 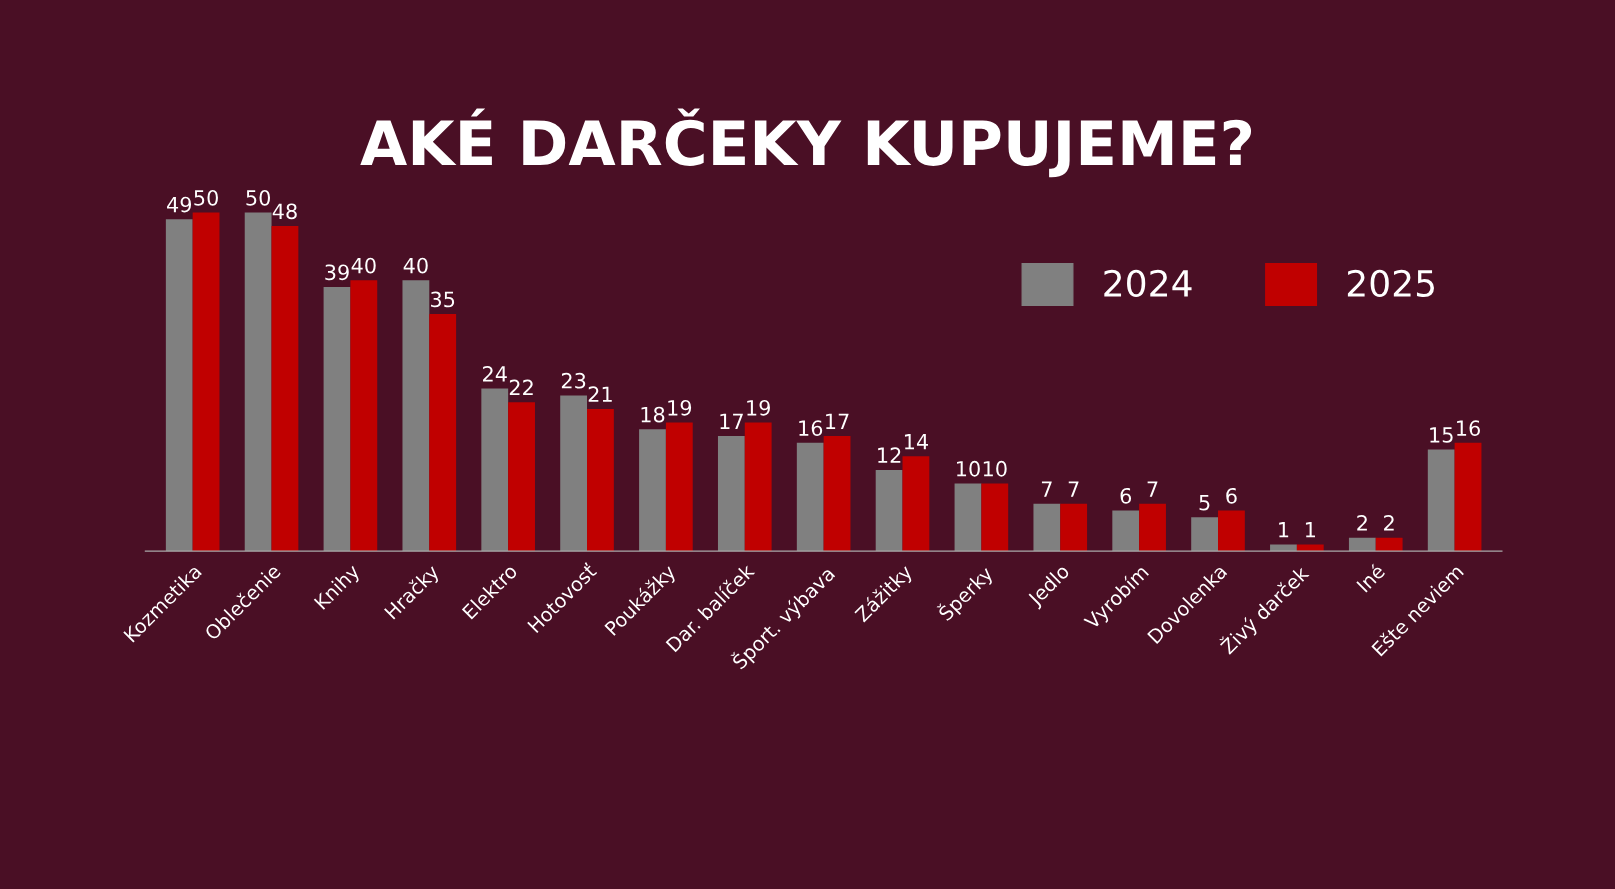 I want to click on legend-label: 2024, so click(x=1148, y=283).